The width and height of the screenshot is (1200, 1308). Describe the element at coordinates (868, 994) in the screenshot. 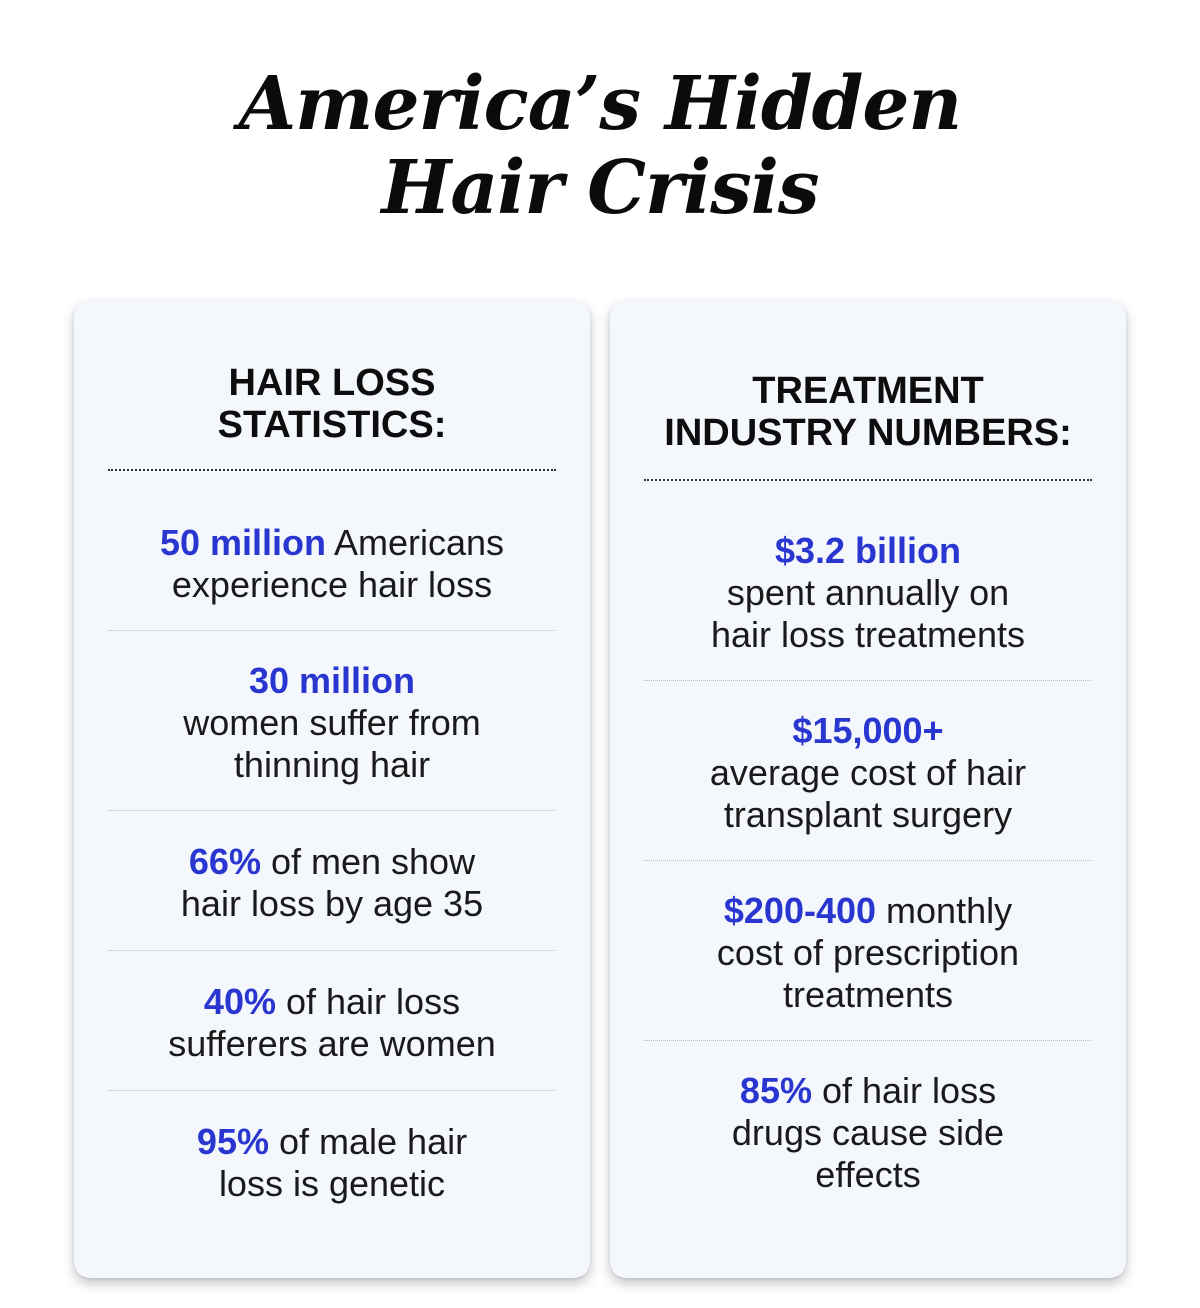

I see `stat-item-line3: treatments` at that location.